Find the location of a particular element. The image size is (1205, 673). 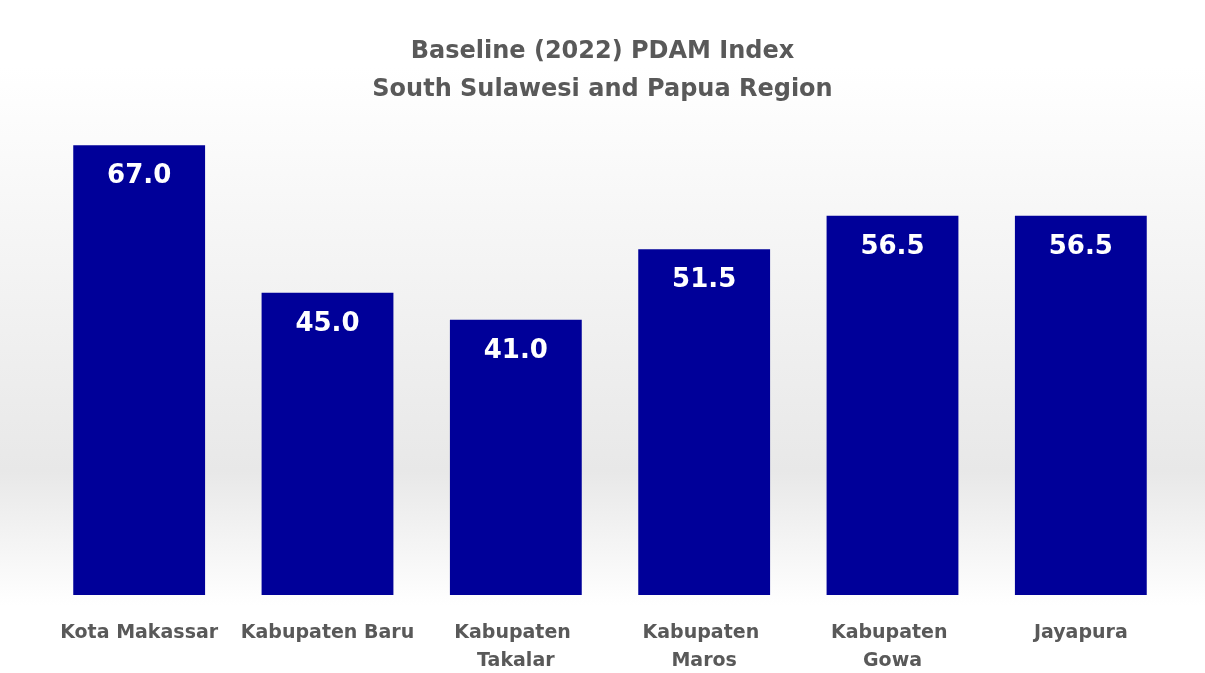

data-label: 41.0 is located at coordinates (515, 348).